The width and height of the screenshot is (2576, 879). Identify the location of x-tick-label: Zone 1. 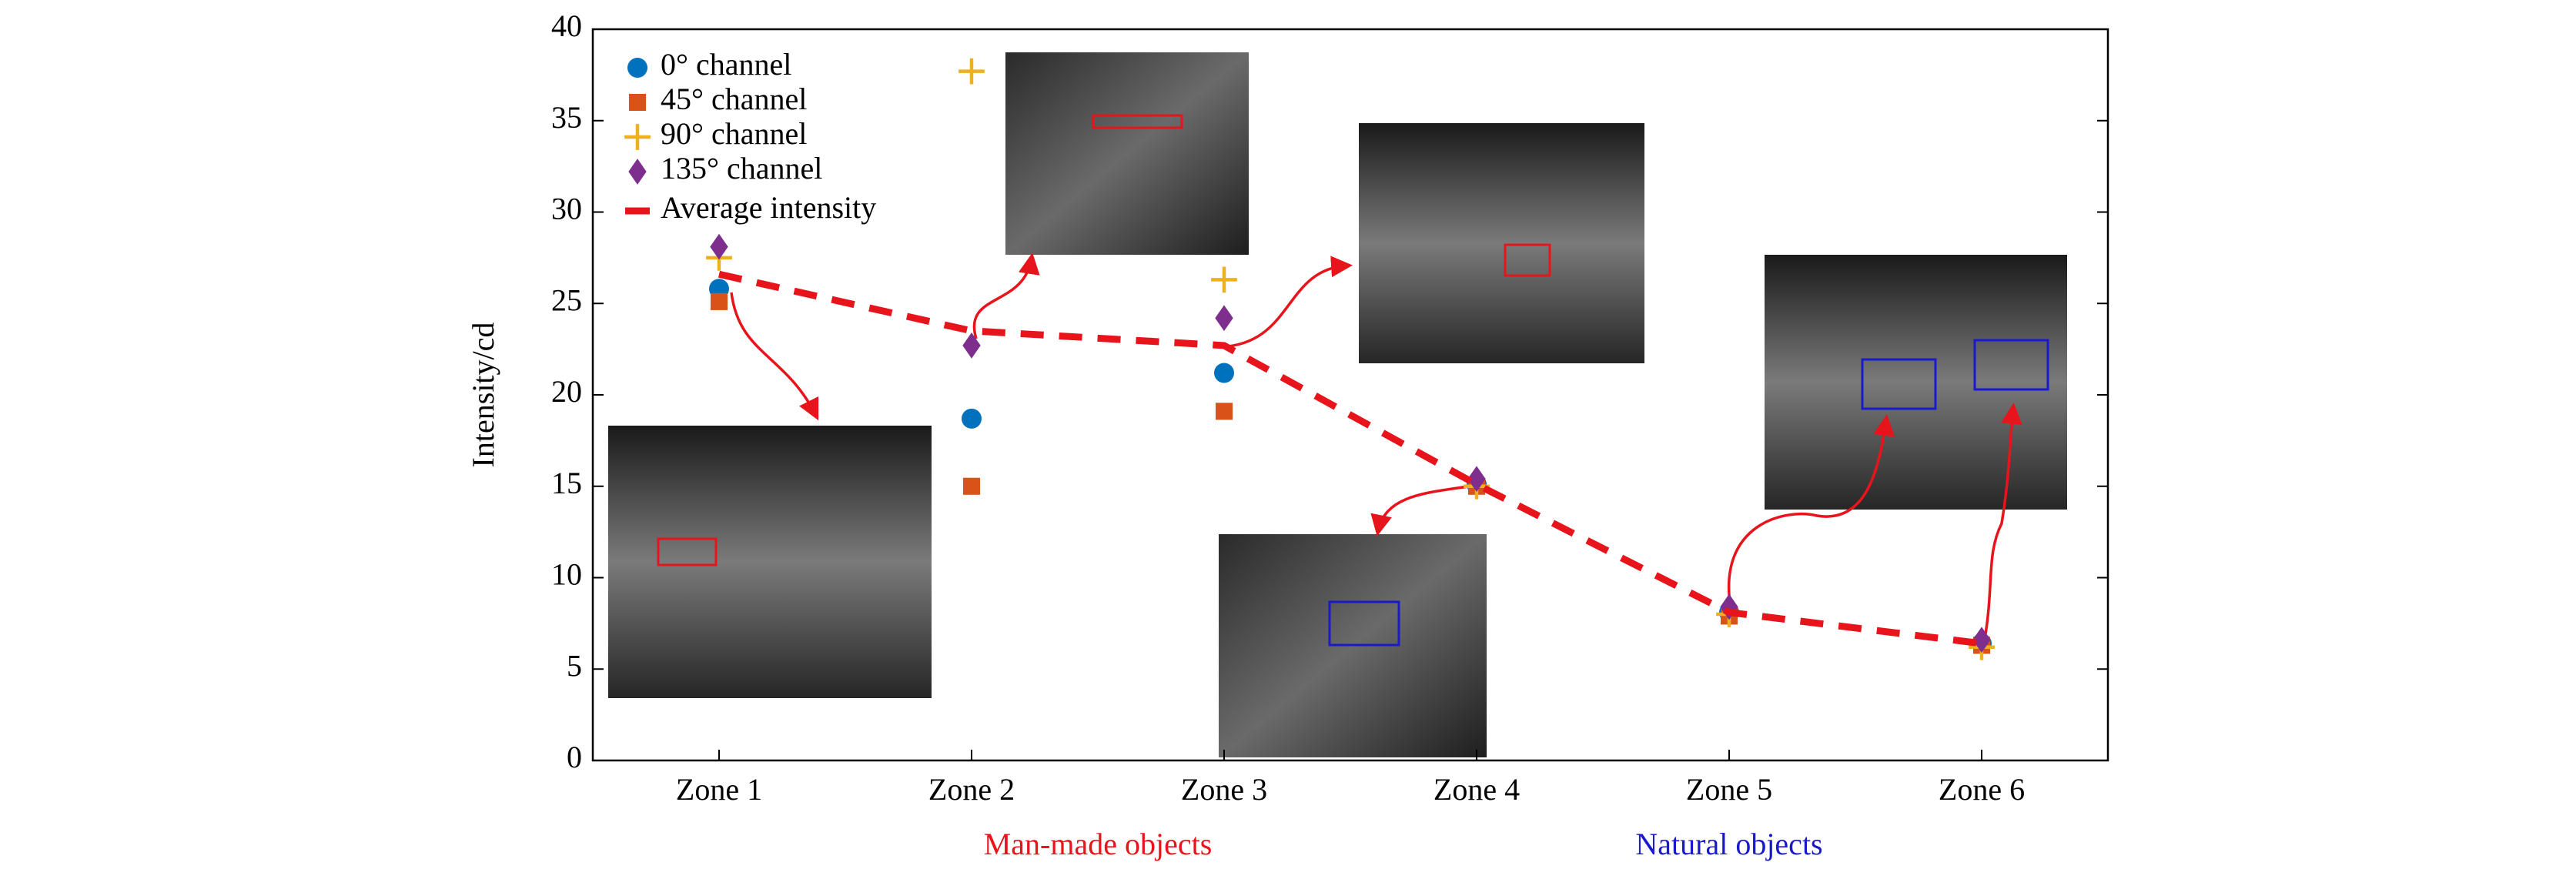
(719, 789).